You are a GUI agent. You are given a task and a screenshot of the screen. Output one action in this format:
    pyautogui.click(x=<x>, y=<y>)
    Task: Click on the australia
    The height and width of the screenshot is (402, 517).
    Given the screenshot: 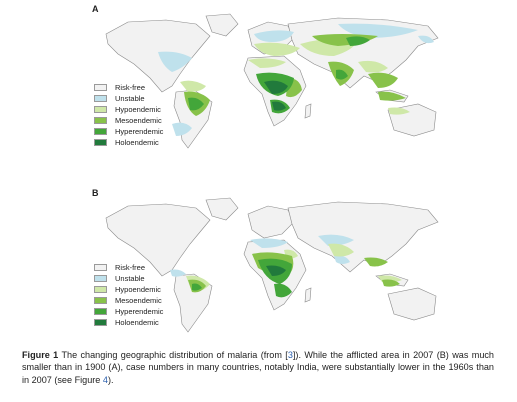 What is the action you would take?
    pyautogui.click(x=412, y=304)
    